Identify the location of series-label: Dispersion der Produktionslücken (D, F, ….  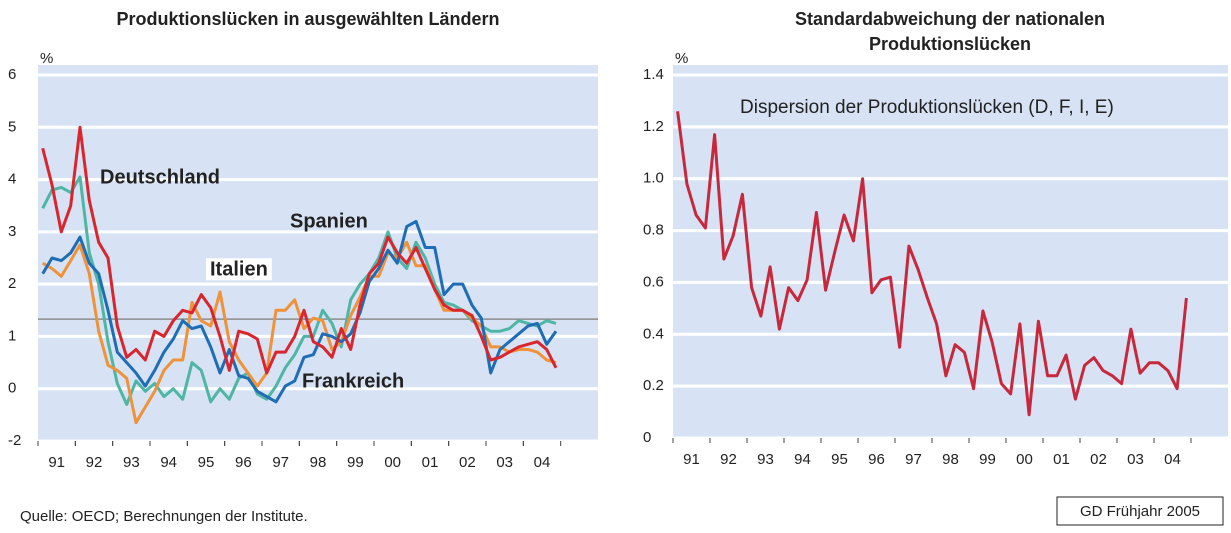
(927, 107).